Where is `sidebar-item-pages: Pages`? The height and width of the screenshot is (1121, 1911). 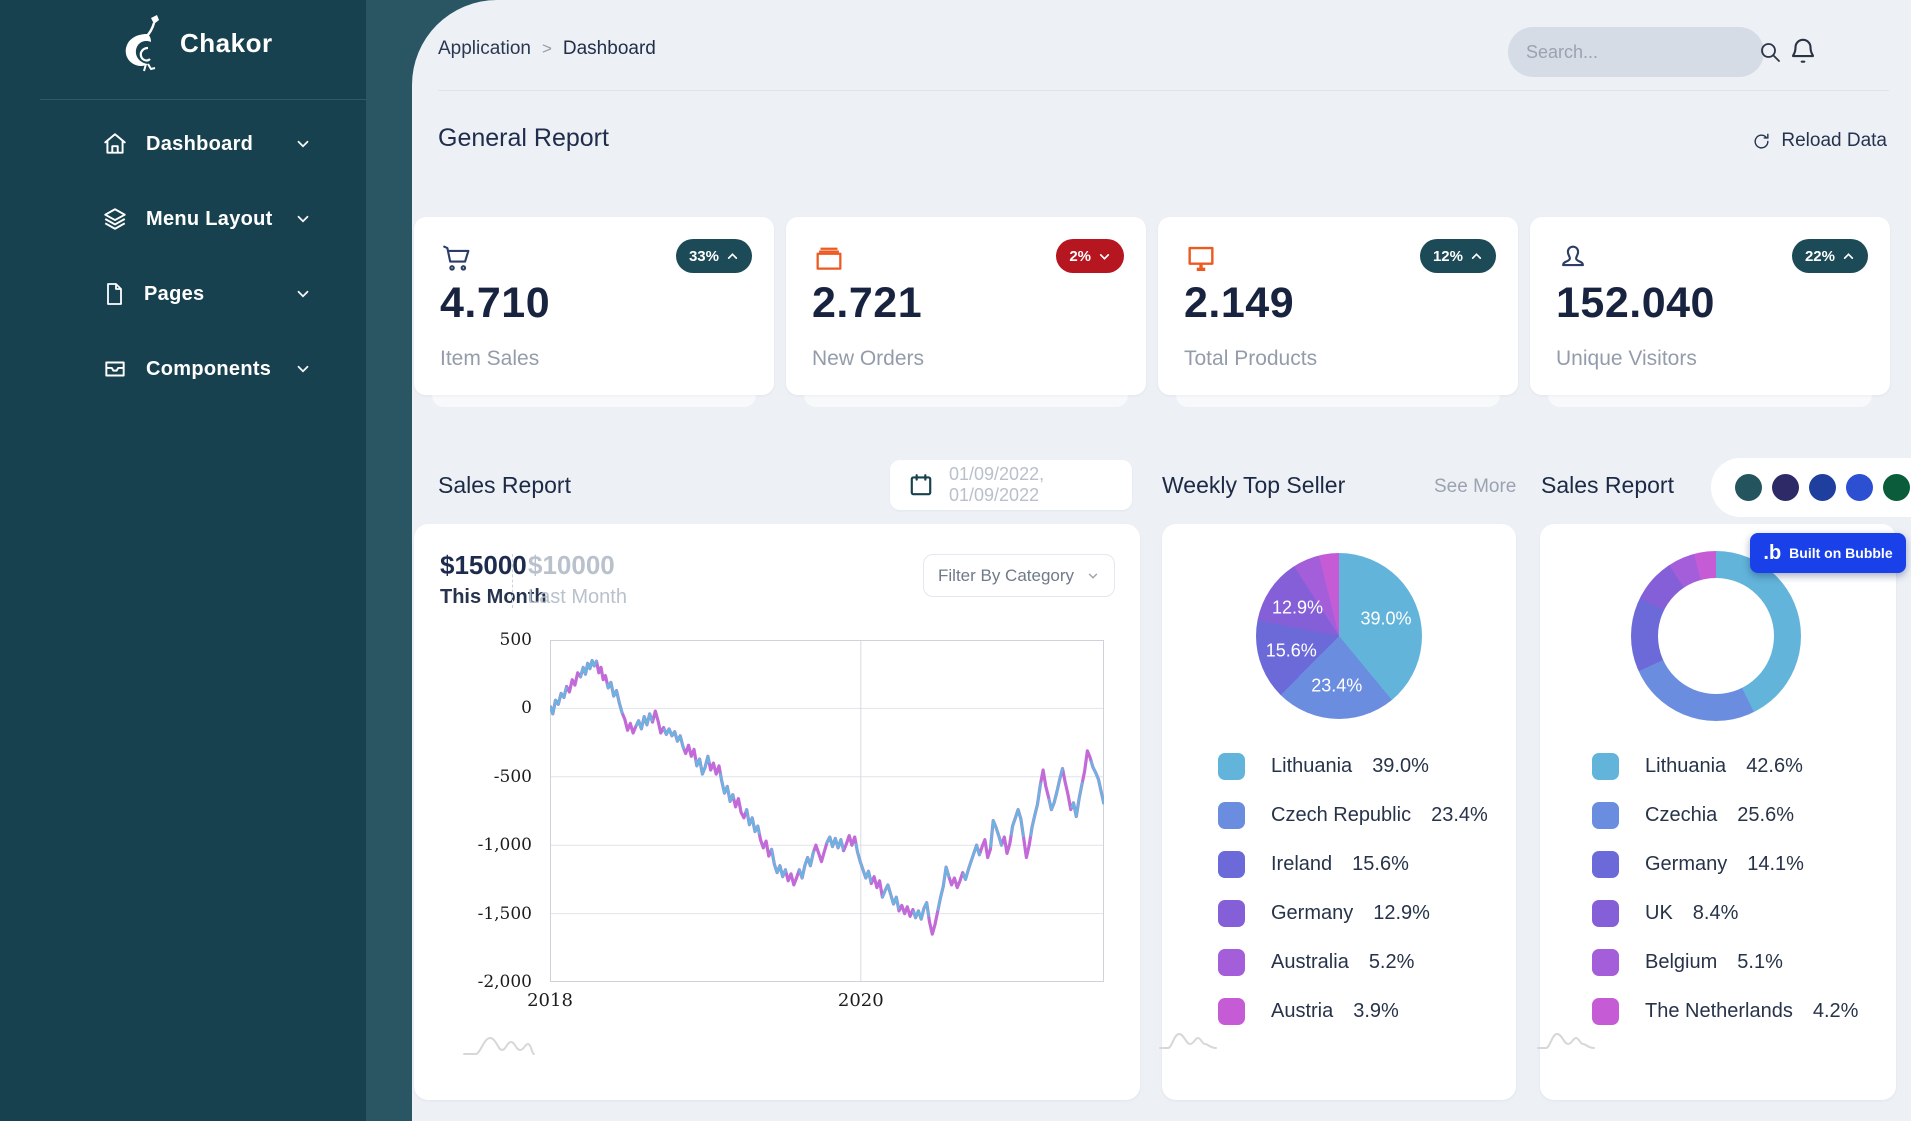
sidebar-item-pages: Pages is located at coordinates (207, 294).